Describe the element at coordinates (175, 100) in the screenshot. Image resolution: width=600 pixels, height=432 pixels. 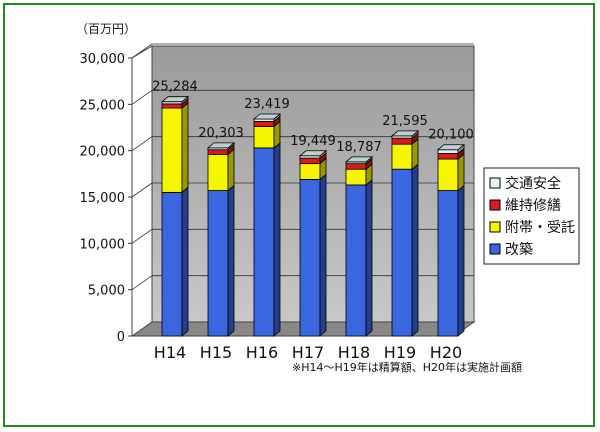
I see `bar-segment-H14-交通安全` at that location.